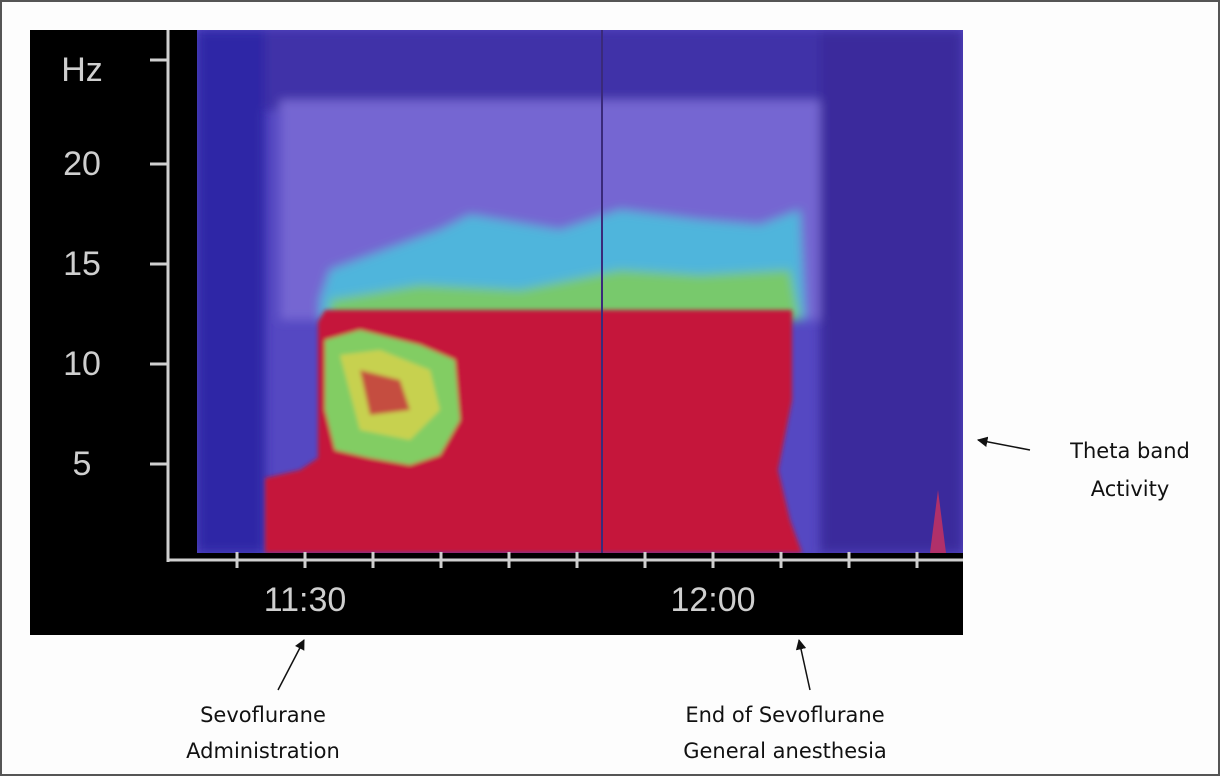 This screenshot has width=1220, height=780. What do you see at coordinates (263, 715) in the screenshot?
I see `annotation: Sevoflurane` at bounding box center [263, 715].